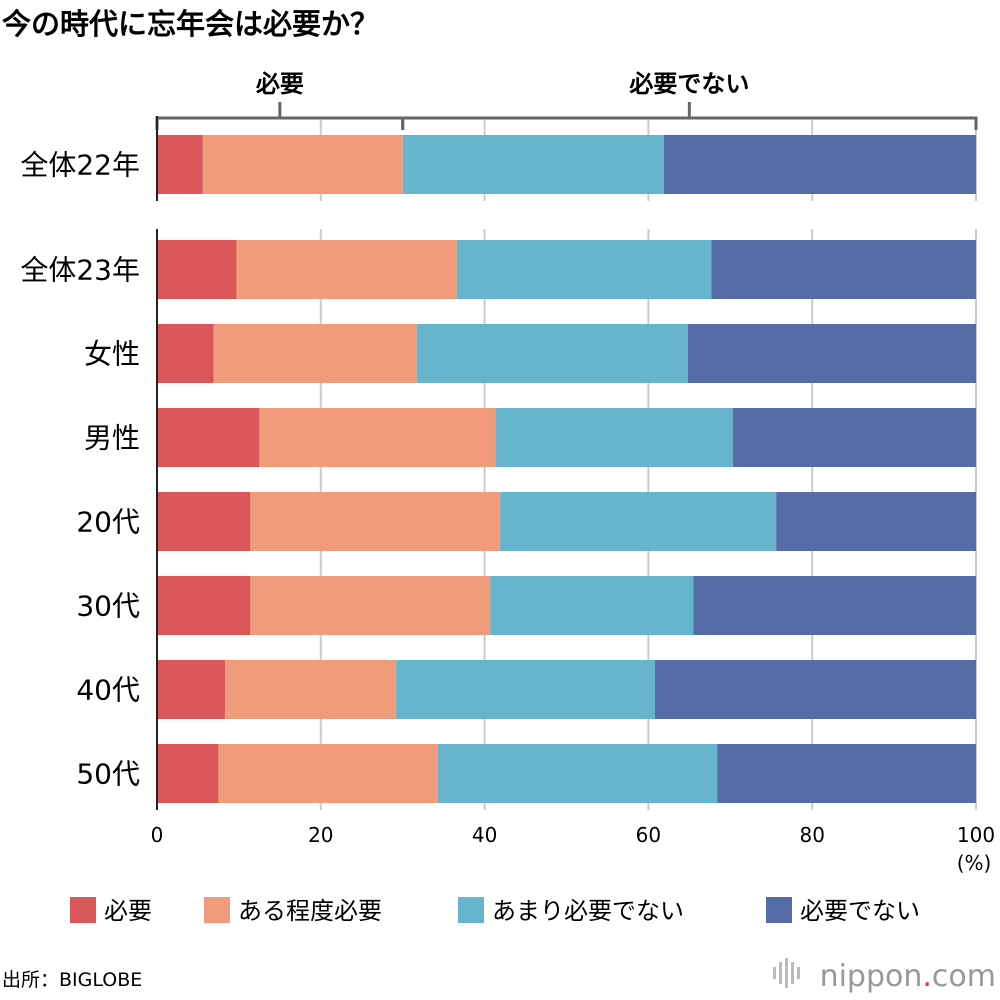 The width and height of the screenshot is (1000, 1000). Describe the element at coordinates (786, 973) in the screenshot. I see `brand-waves-icon` at that location.